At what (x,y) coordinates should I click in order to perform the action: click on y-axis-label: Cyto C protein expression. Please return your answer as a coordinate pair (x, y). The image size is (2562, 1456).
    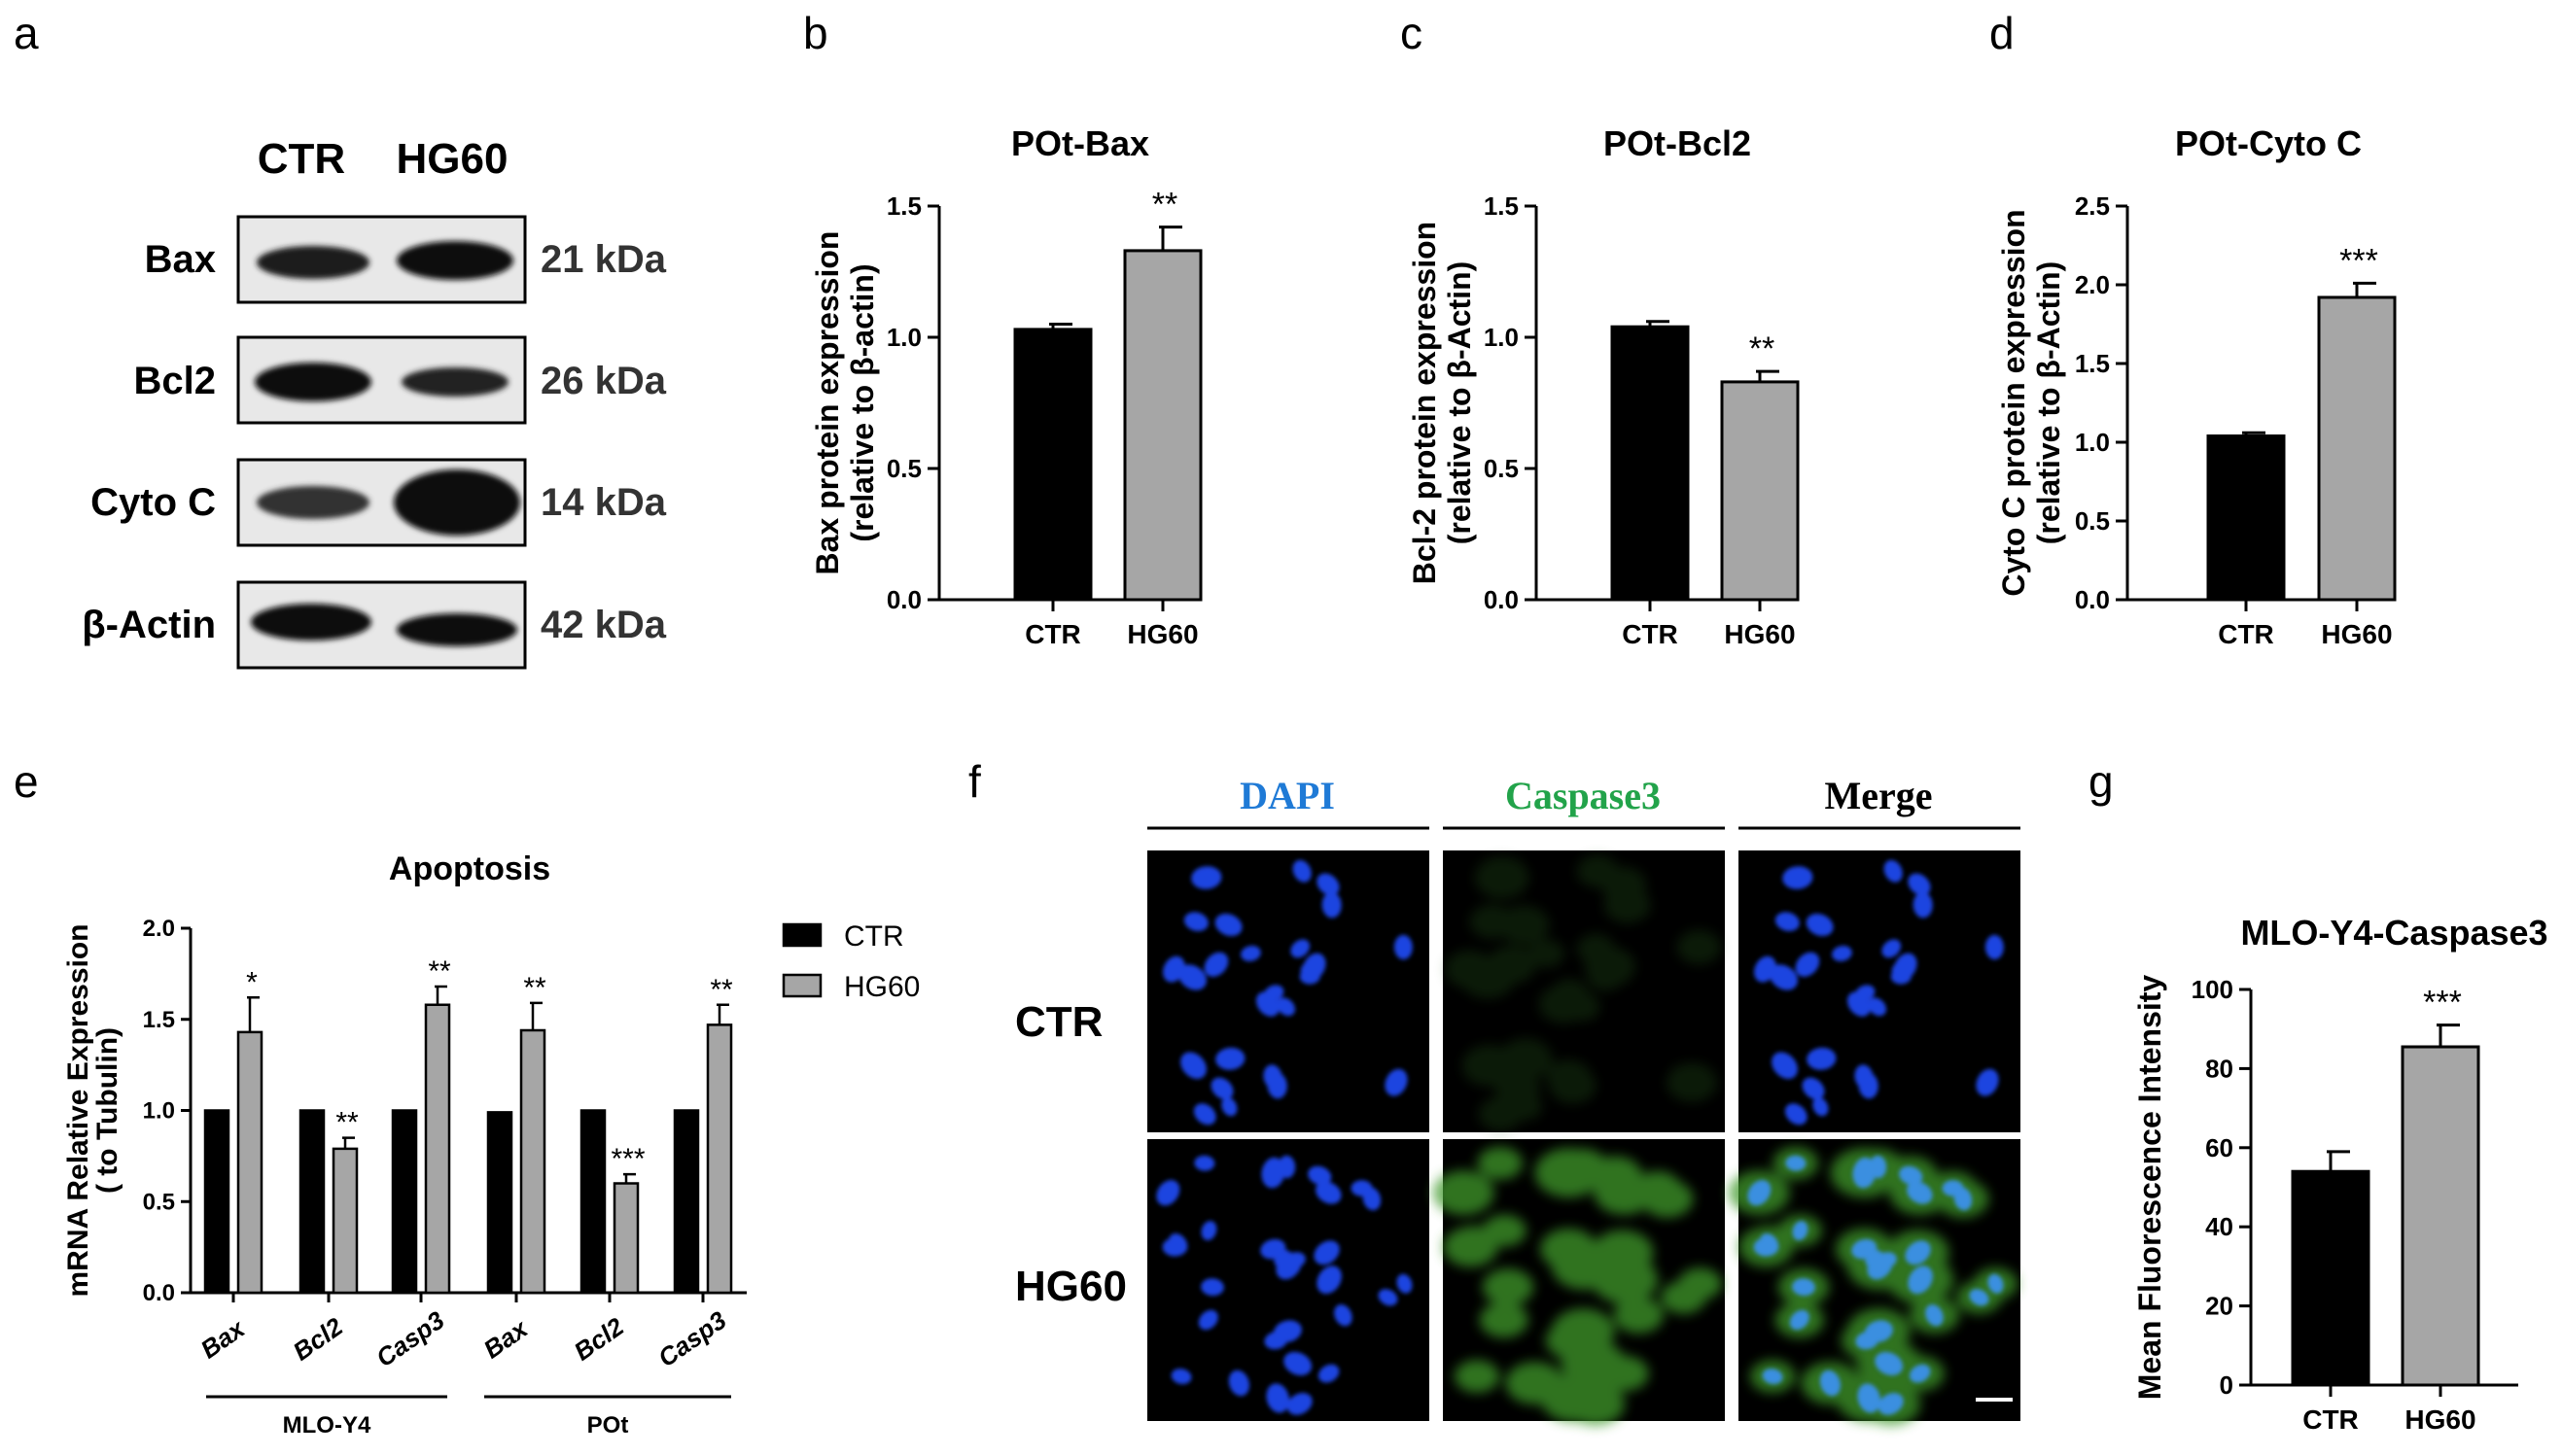
    Looking at the image, I should click on (2013, 402).